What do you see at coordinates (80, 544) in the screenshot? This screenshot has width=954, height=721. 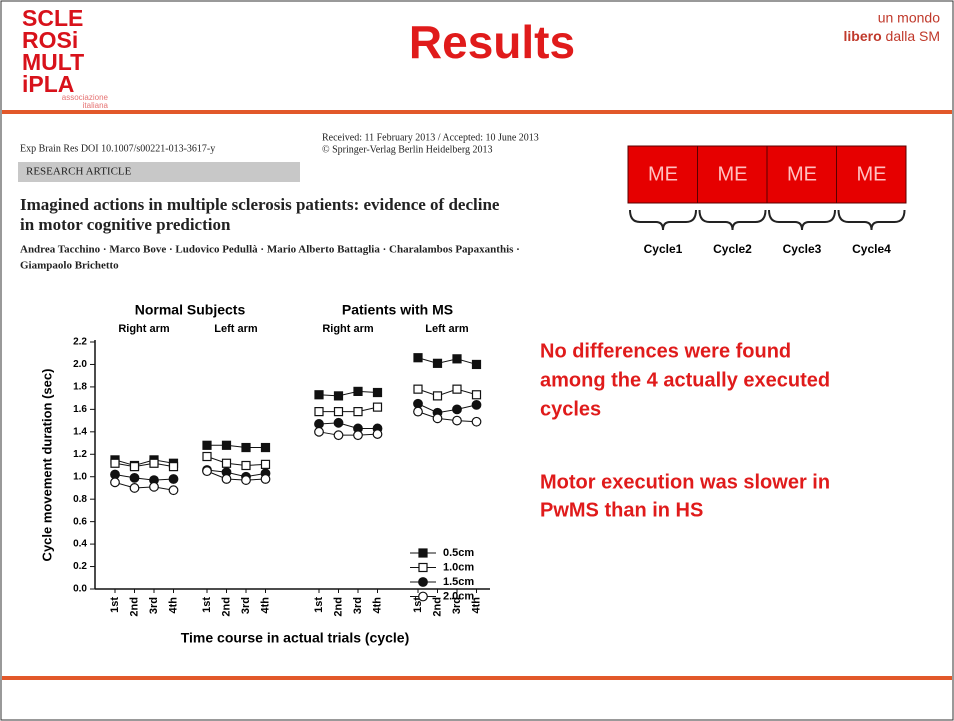 I see `y-tick-label: 0.4` at bounding box center [80, 544].